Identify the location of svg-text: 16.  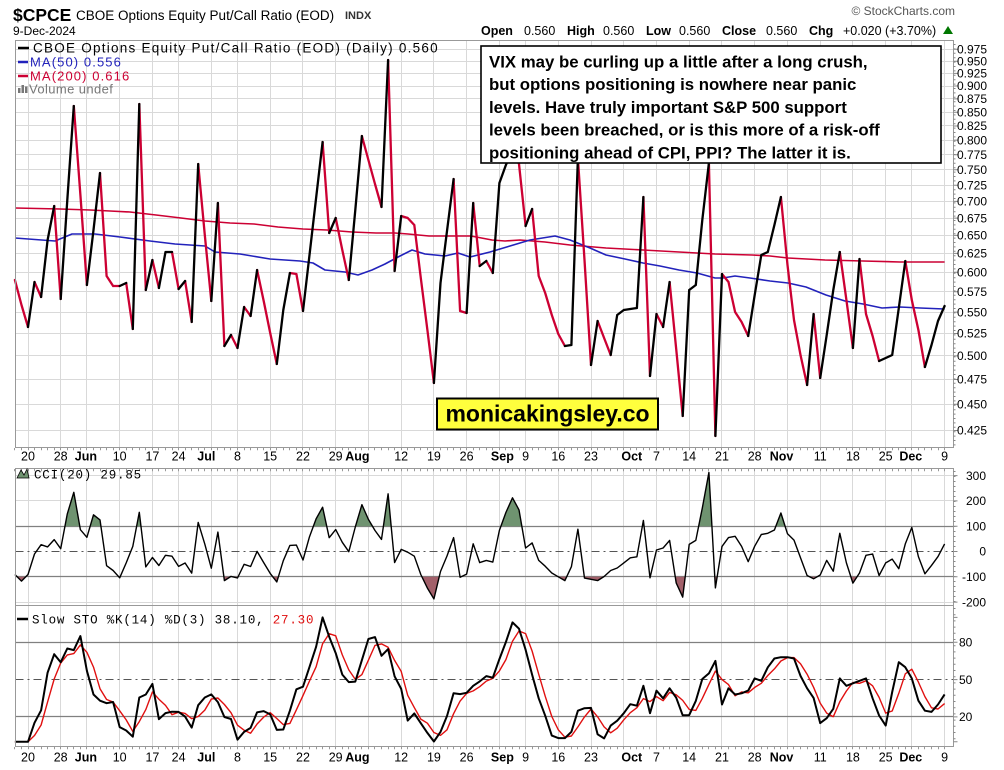
(558, 457).